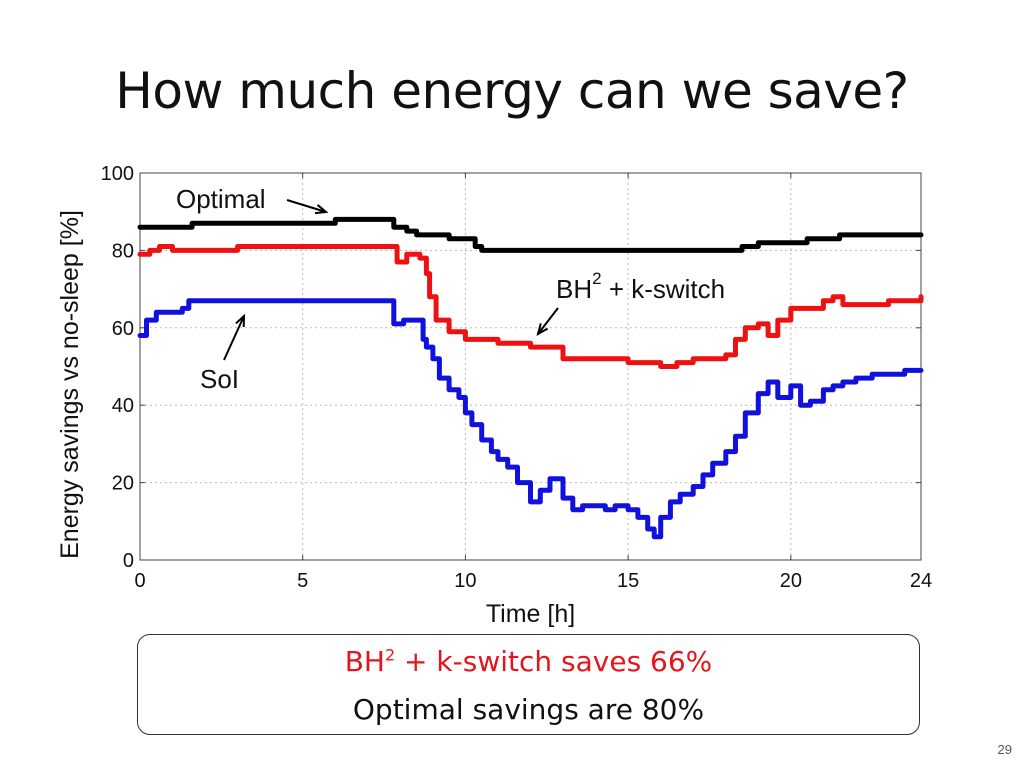 Image resolution: width=1024 pixels, height=768 pixels. What do you see at coordinates (921, 581) in the screenshot?
I see `x-tick-label: 24` at bounding box center [921, 581].